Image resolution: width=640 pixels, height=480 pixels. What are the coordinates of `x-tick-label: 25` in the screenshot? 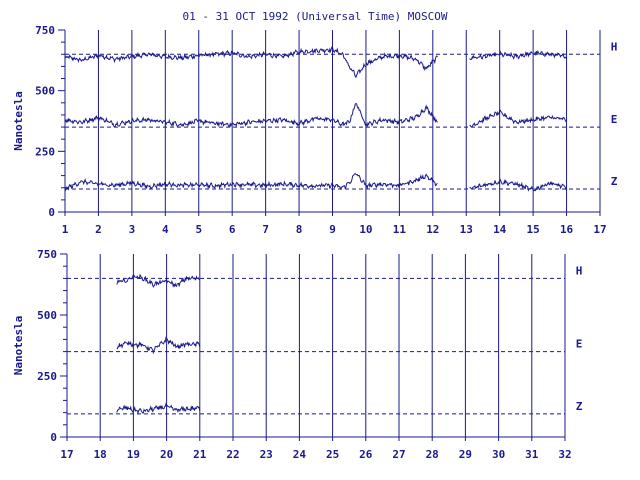 It's located at (332, 454).